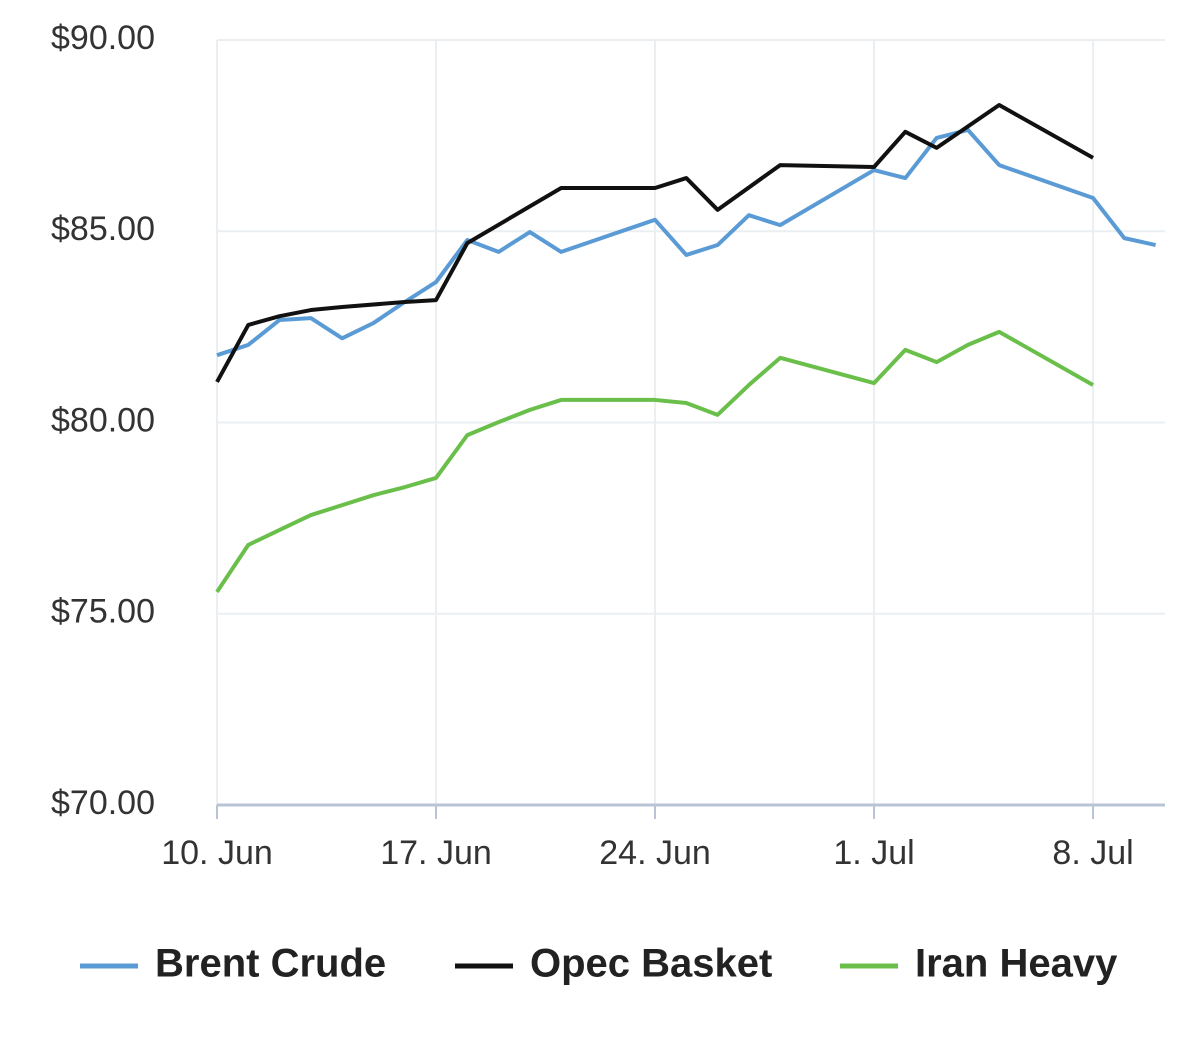 The height and width of the screenshot is (1059, 1200). I want to click on x-tick-label: 24. Jun, so click(655, 853).